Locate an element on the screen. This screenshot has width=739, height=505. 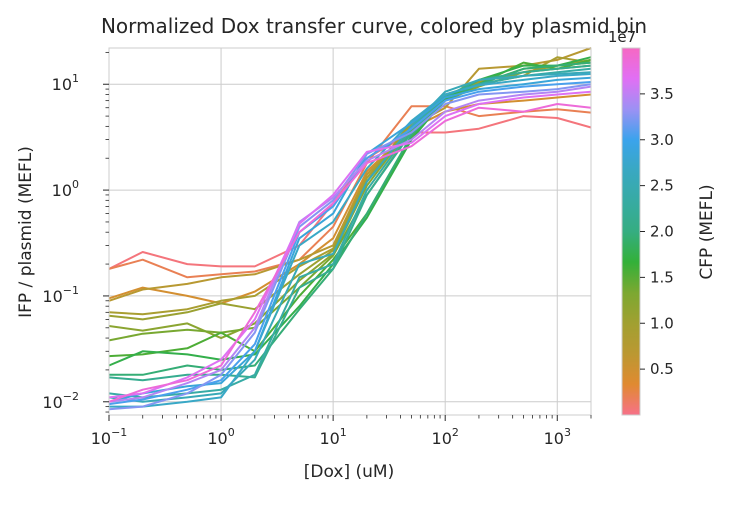
y-tick-label: 10⁻¹ is located at coordinates (60, 295).